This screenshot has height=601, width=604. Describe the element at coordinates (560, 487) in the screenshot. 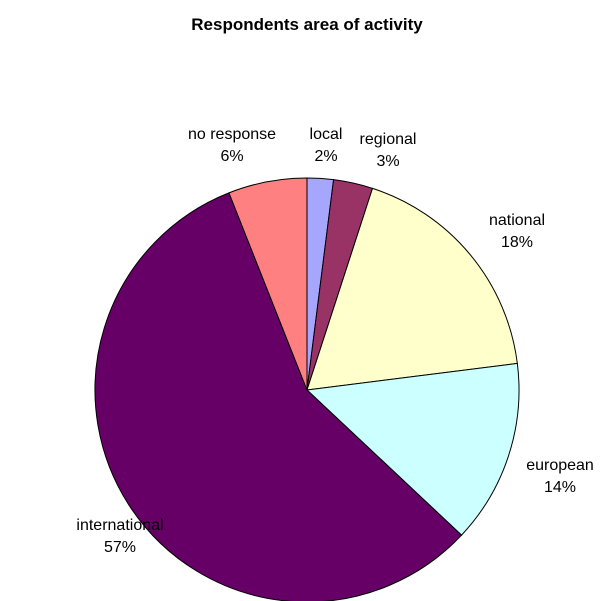

I see `slice-value-european: 14%` at that location.